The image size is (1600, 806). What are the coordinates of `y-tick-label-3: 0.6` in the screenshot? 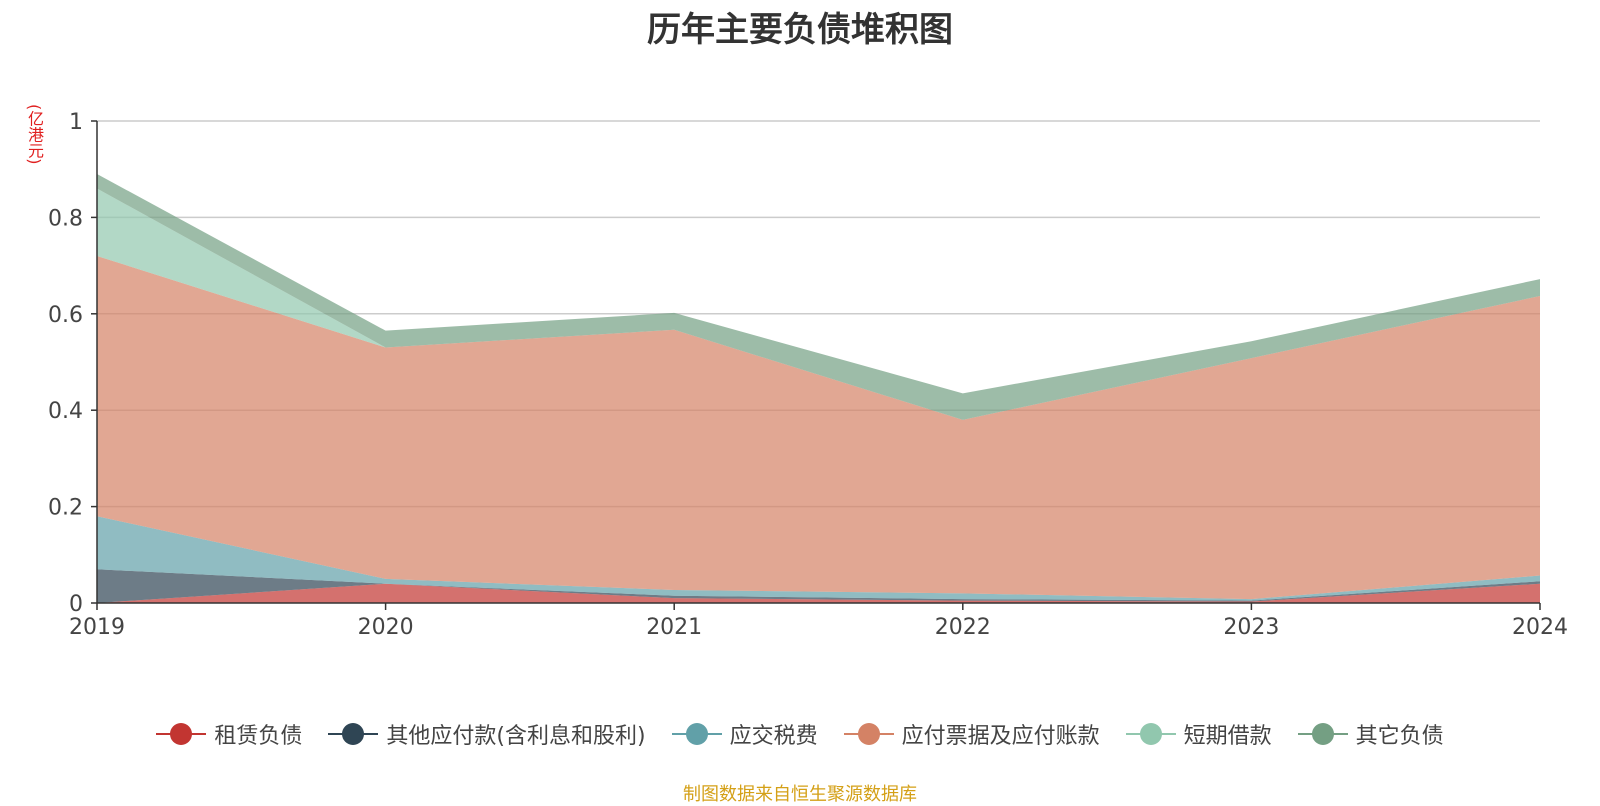 It's located at (65, 315).